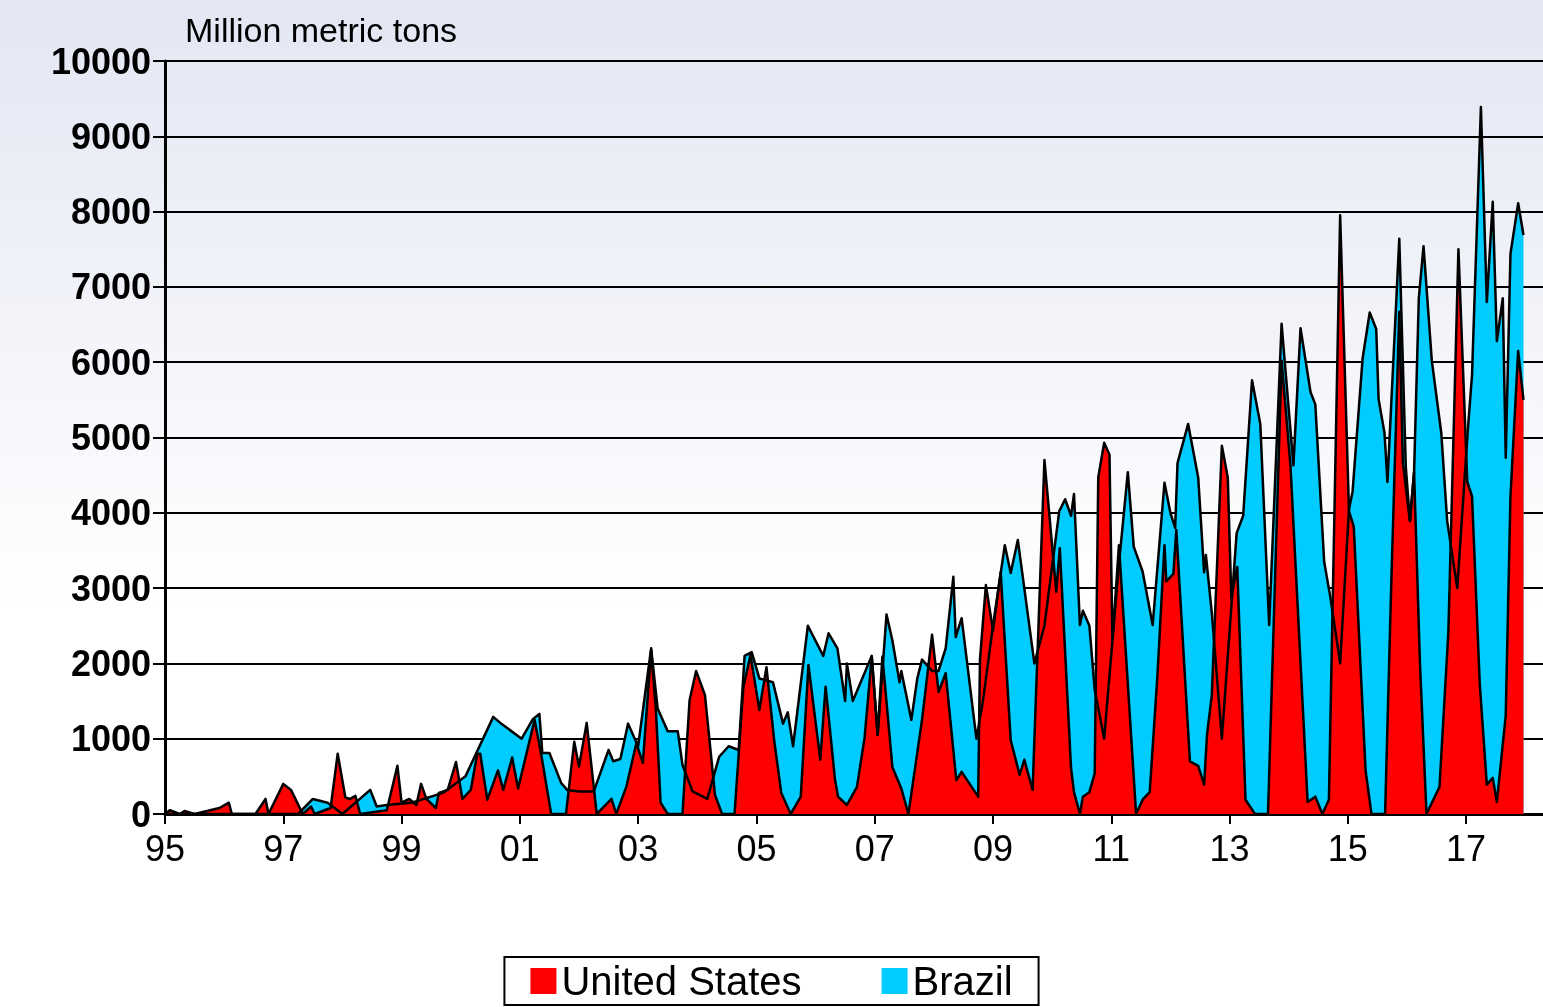 This screenshot has width=1543, height=1007. I want to click on x-tick-label: 17, so click(1466, 848).